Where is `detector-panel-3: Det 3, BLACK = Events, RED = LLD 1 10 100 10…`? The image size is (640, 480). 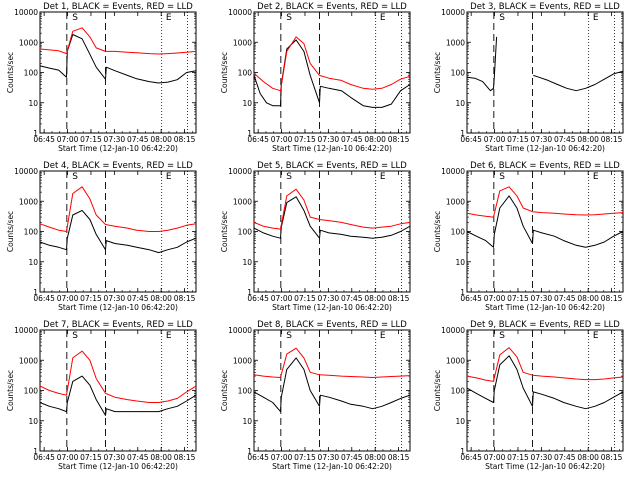 detector-panel-3: Det 3, BLACK = Events, RED = LLD 1 10 100 10… is located at coordinates (528, 77).